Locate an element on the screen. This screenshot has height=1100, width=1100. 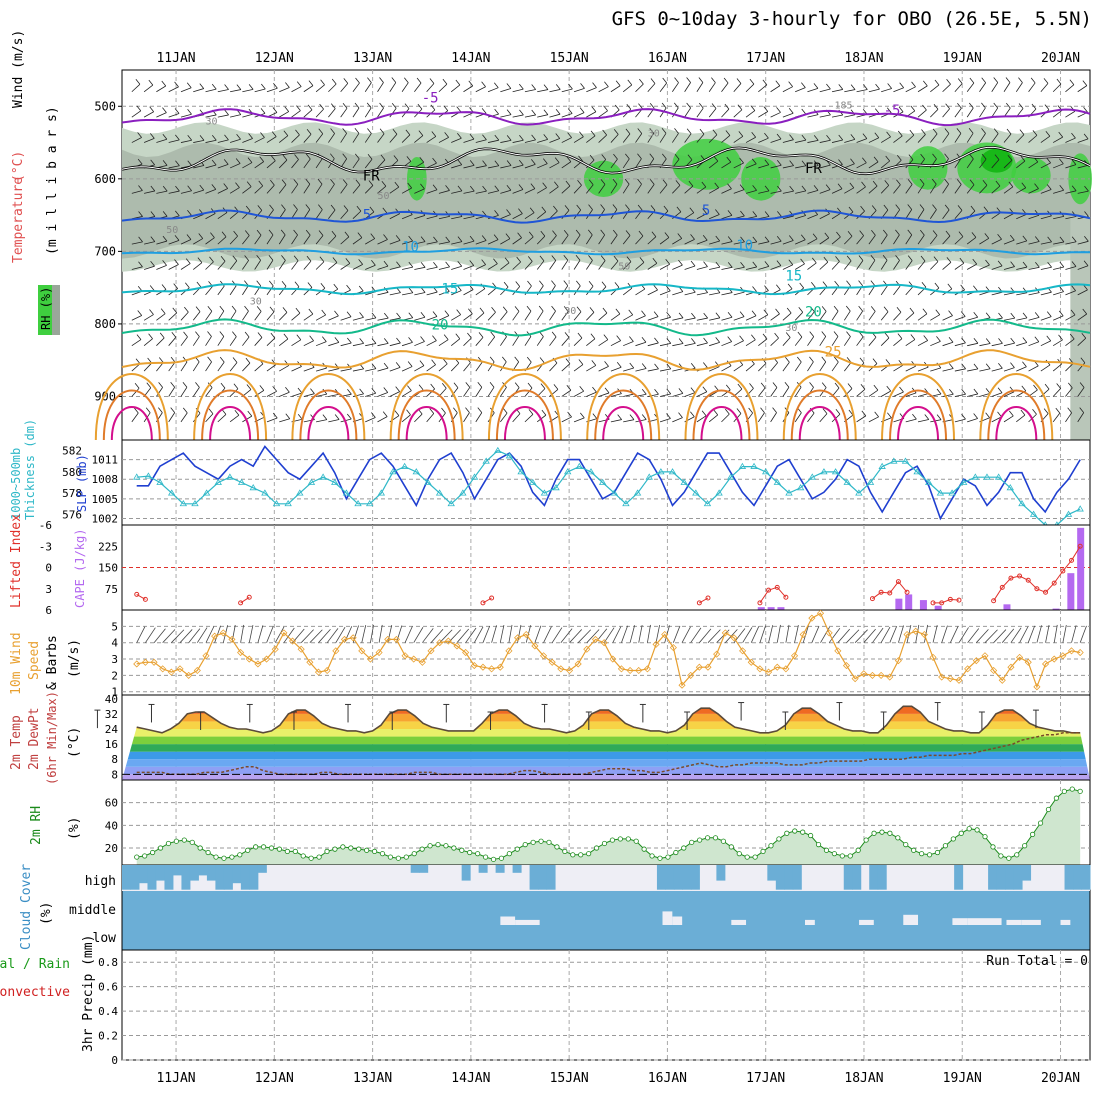
slp-tick-label: 1011 is located at coordinates (105, 460).